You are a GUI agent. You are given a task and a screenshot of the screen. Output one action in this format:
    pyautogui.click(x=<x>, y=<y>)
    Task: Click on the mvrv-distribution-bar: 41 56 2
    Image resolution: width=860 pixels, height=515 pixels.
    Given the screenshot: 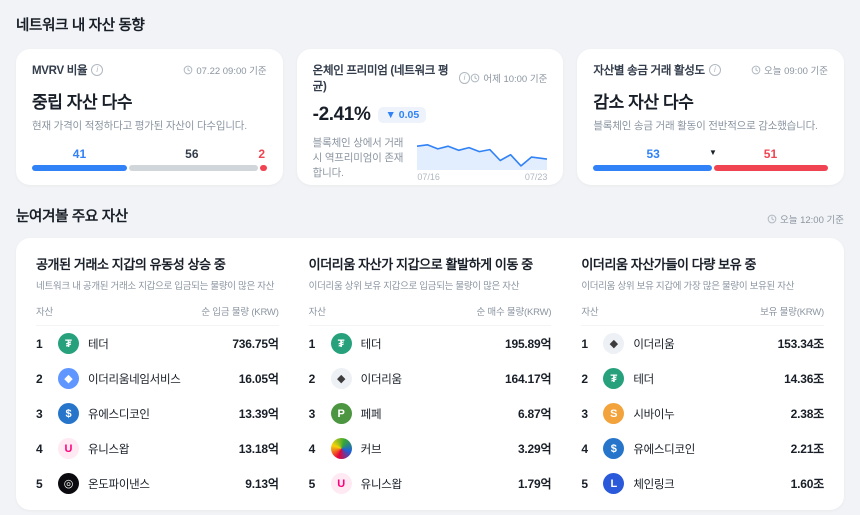 What is the action you would take?
    pyautogui.click(x=149, y=159)
    